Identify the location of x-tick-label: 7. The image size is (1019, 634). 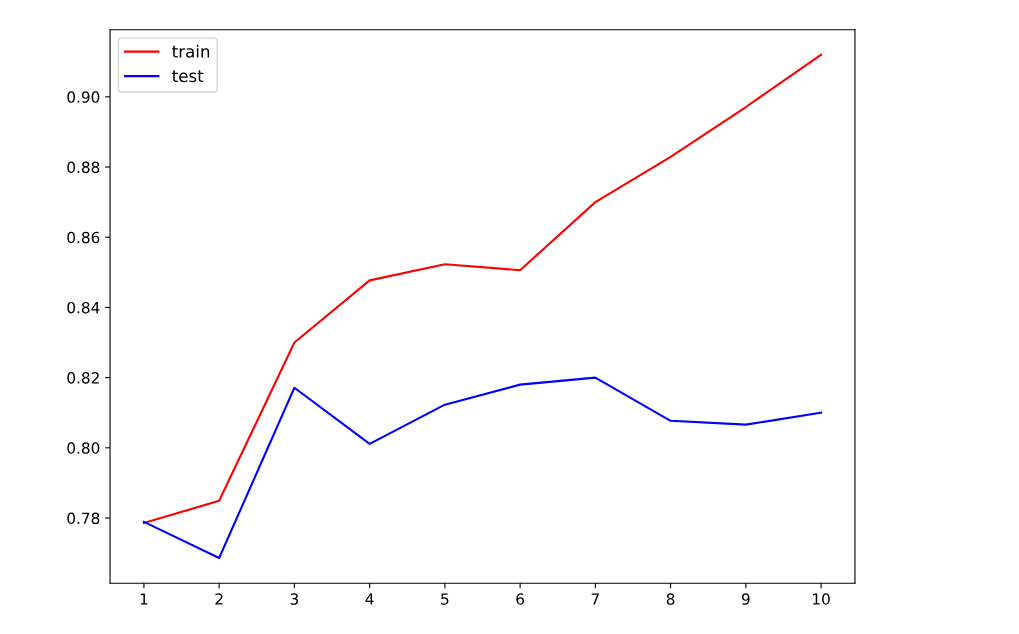
(595, 599).